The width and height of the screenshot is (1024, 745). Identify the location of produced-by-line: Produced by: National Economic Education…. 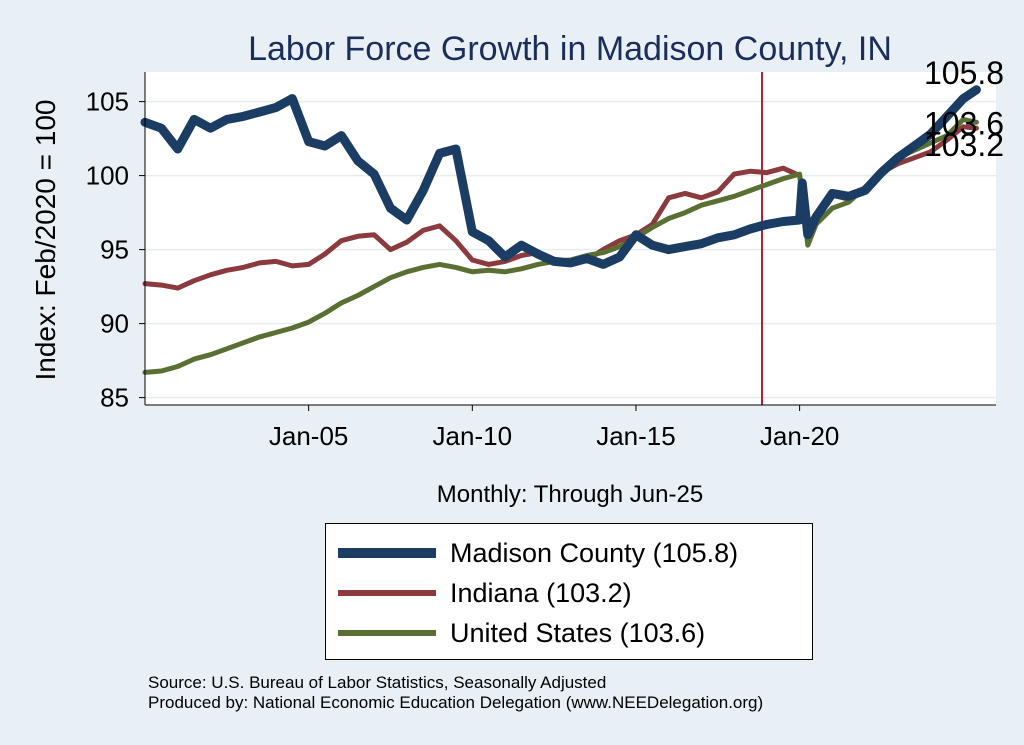
(456, 702).